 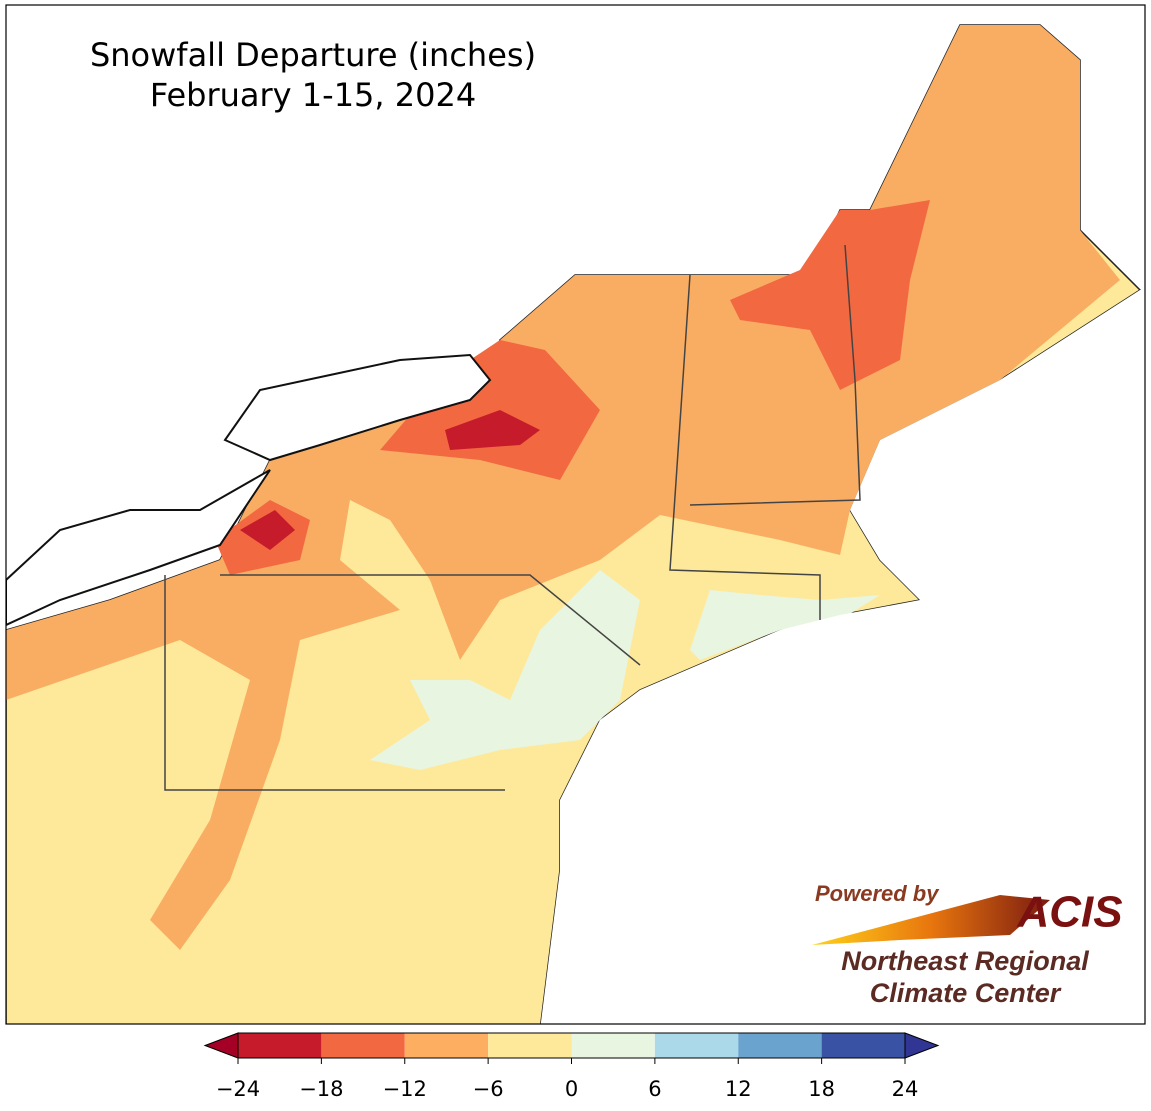 I want to click on logo-org: Northeast Regional, so click(x=965, y=961).